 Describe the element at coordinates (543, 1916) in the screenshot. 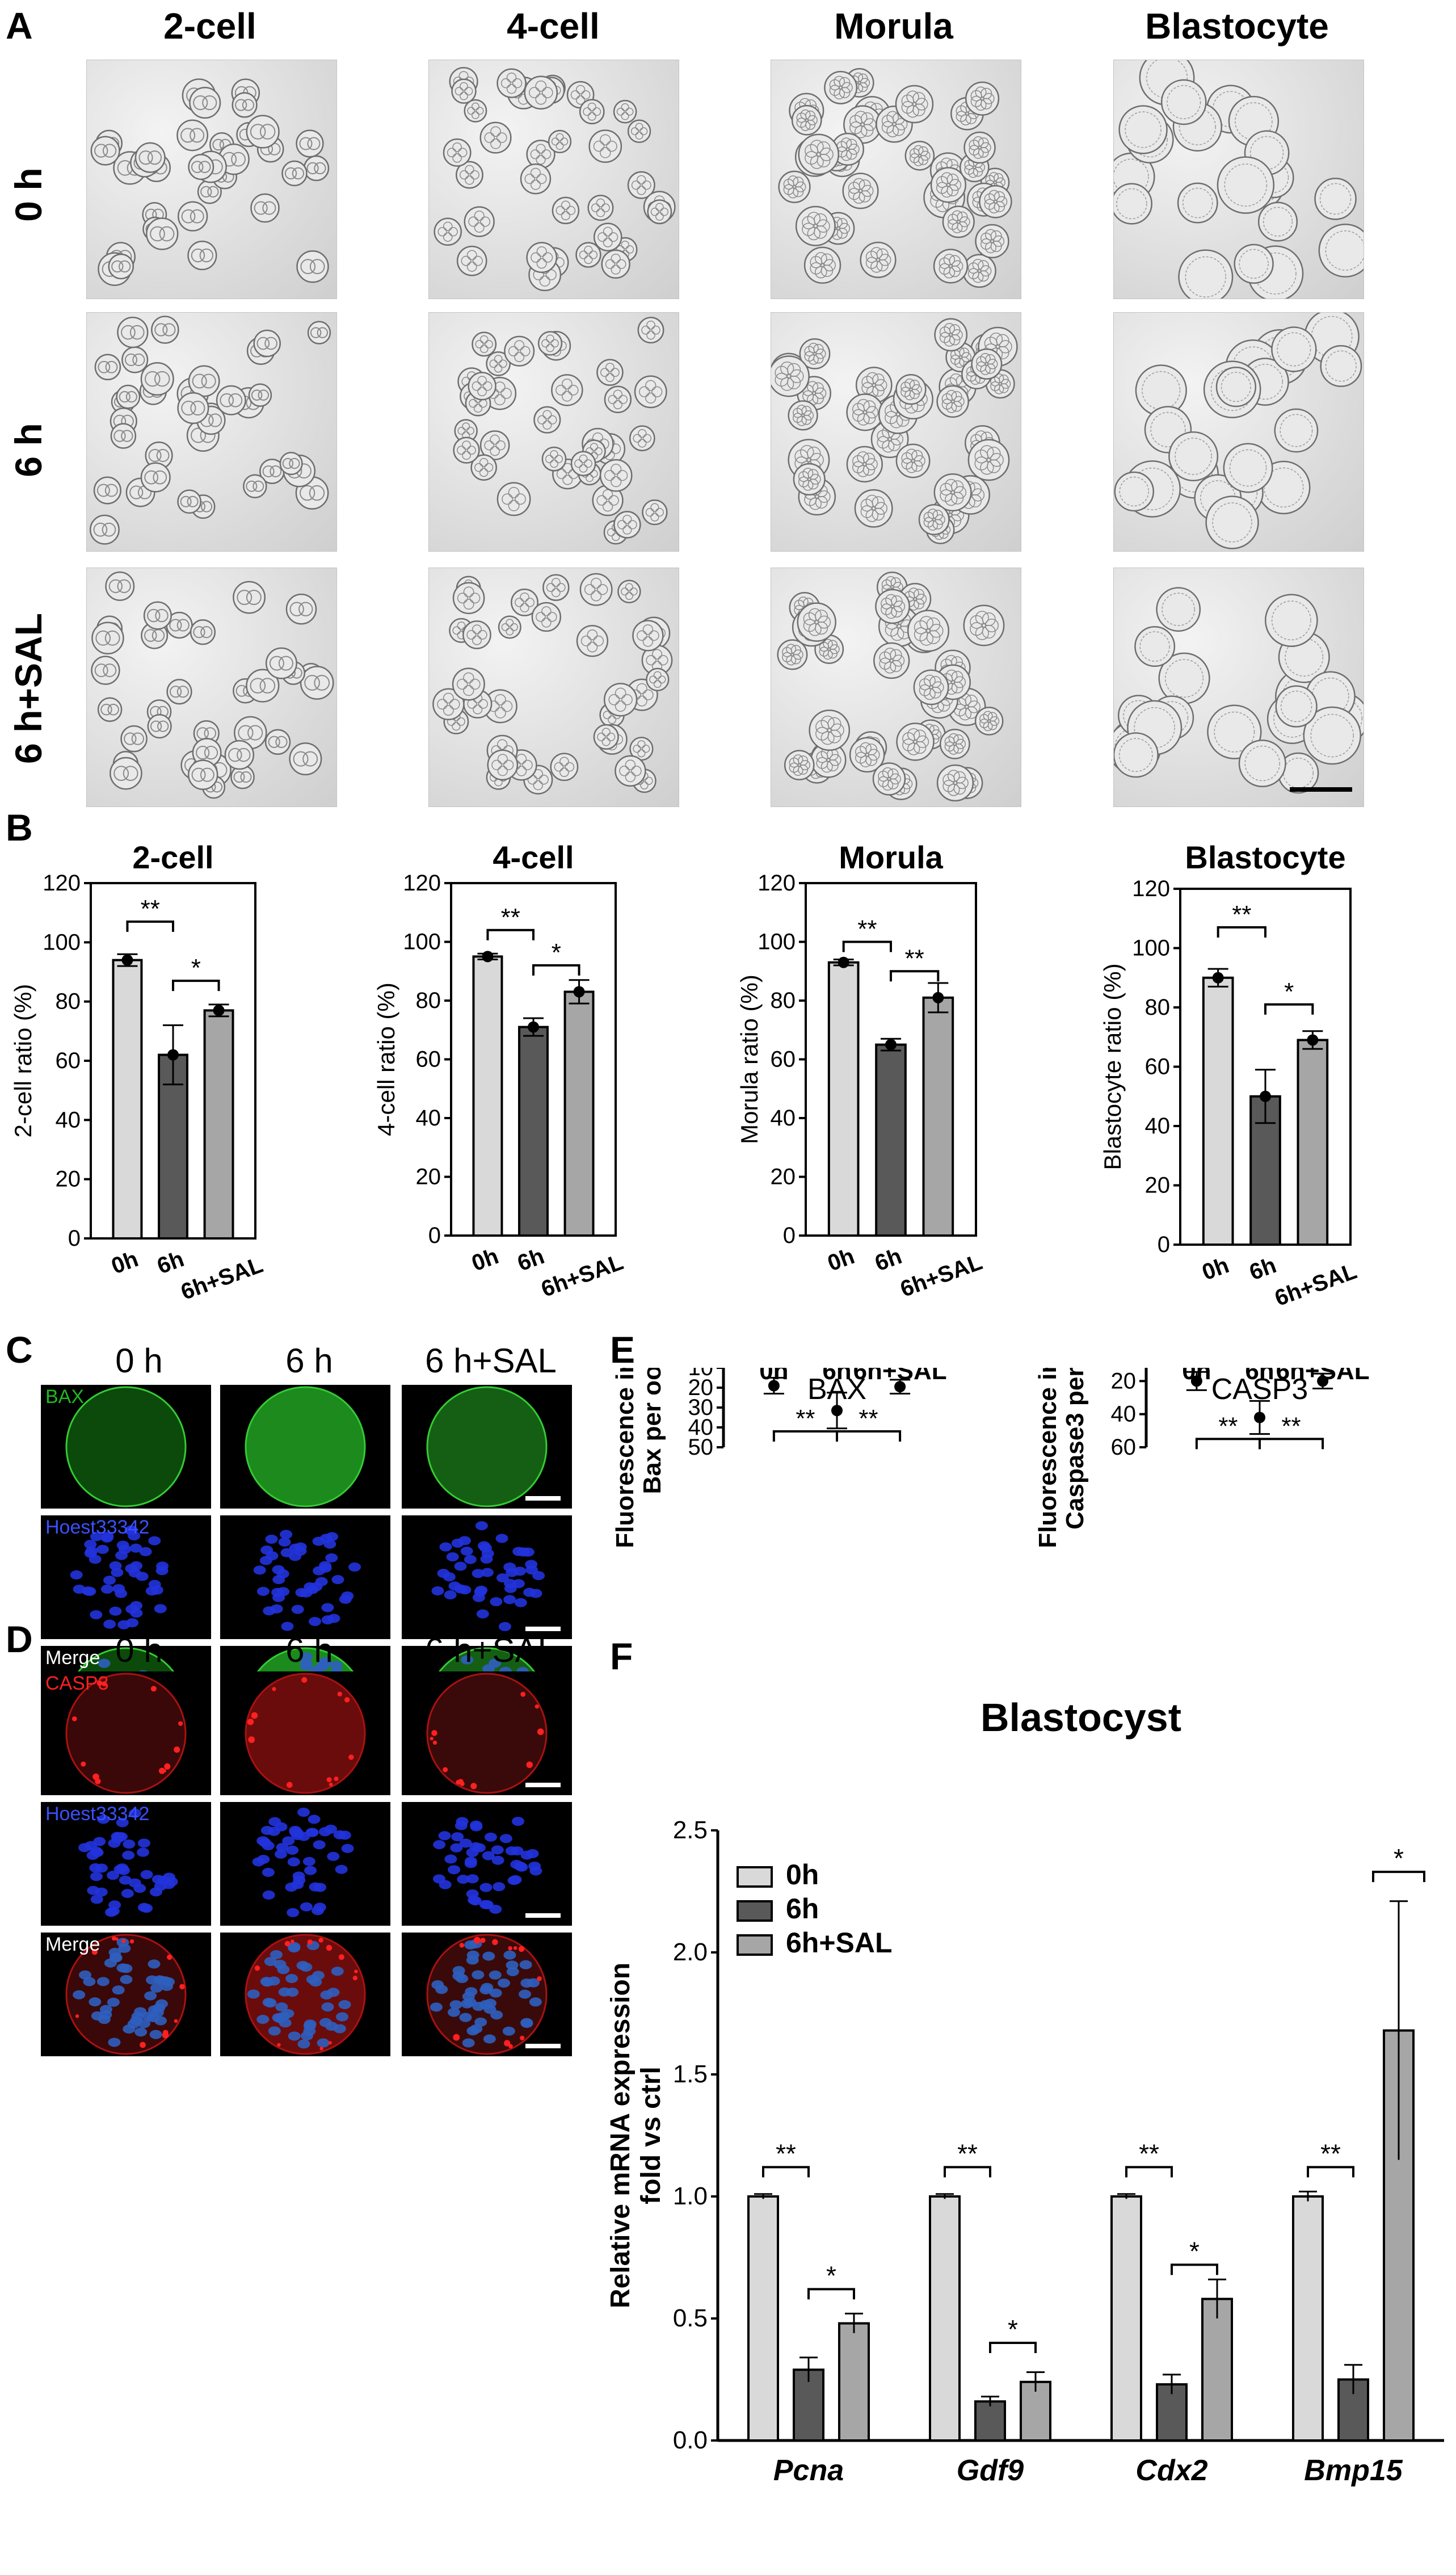

I see `scale-bar` at that location.